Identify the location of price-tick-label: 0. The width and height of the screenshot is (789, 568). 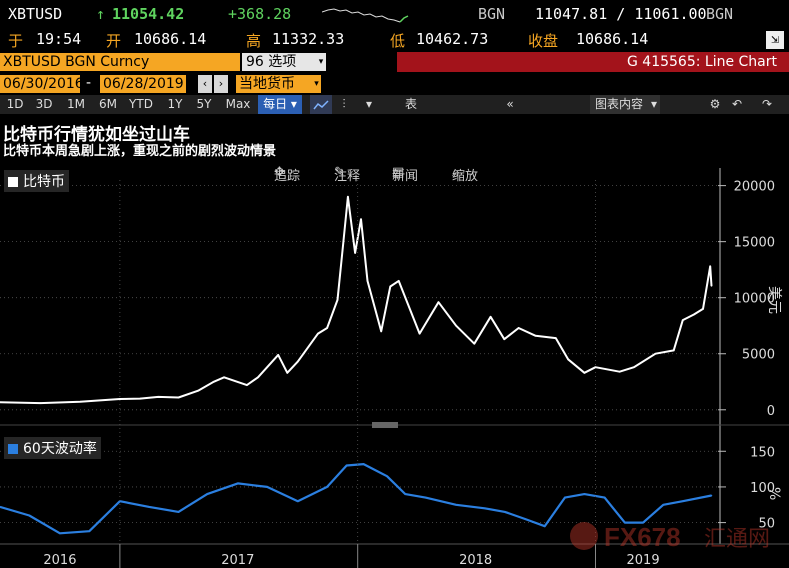
(771, 411).